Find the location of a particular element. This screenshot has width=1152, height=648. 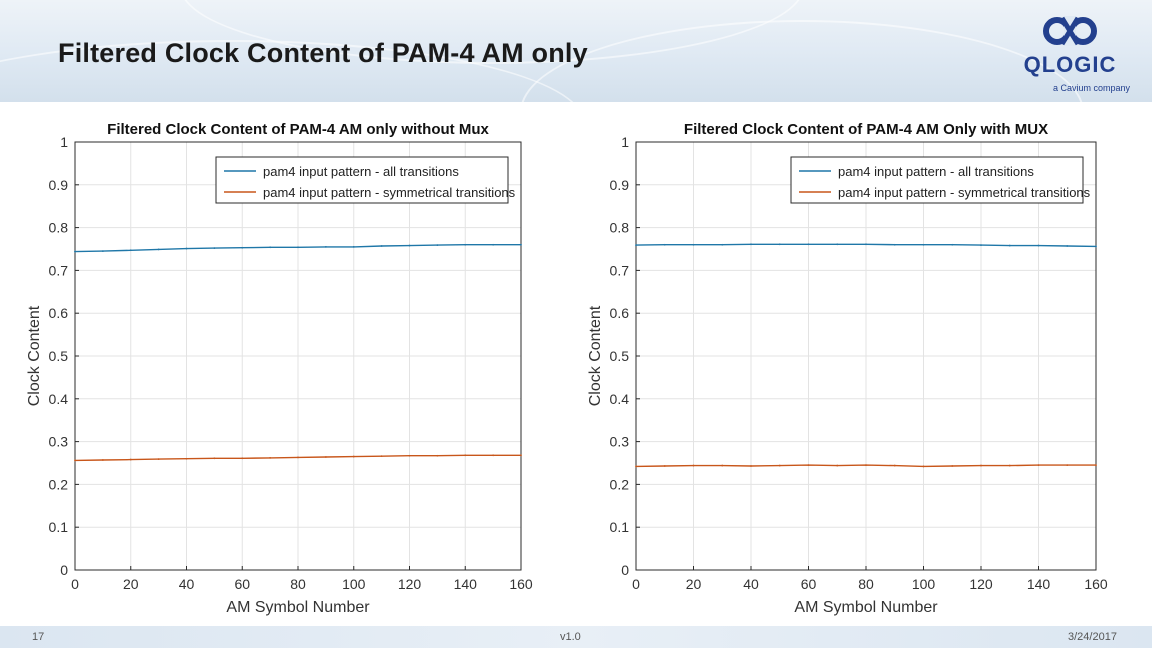

date-label: 3/24/2017 is located at coordinates (1092, 637).